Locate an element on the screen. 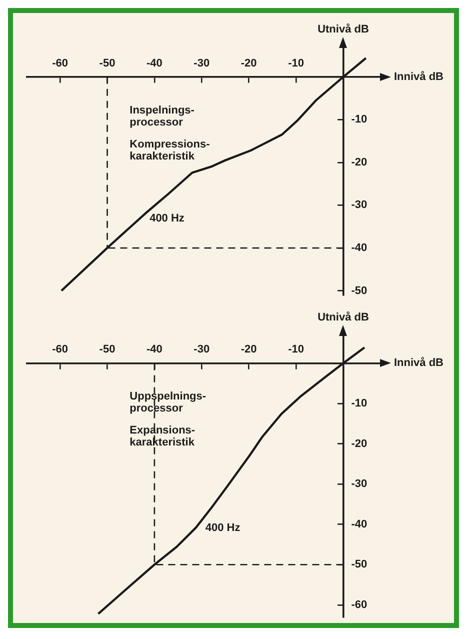  annotation: Inspelnings- processor is located at coordinates (162, 116).